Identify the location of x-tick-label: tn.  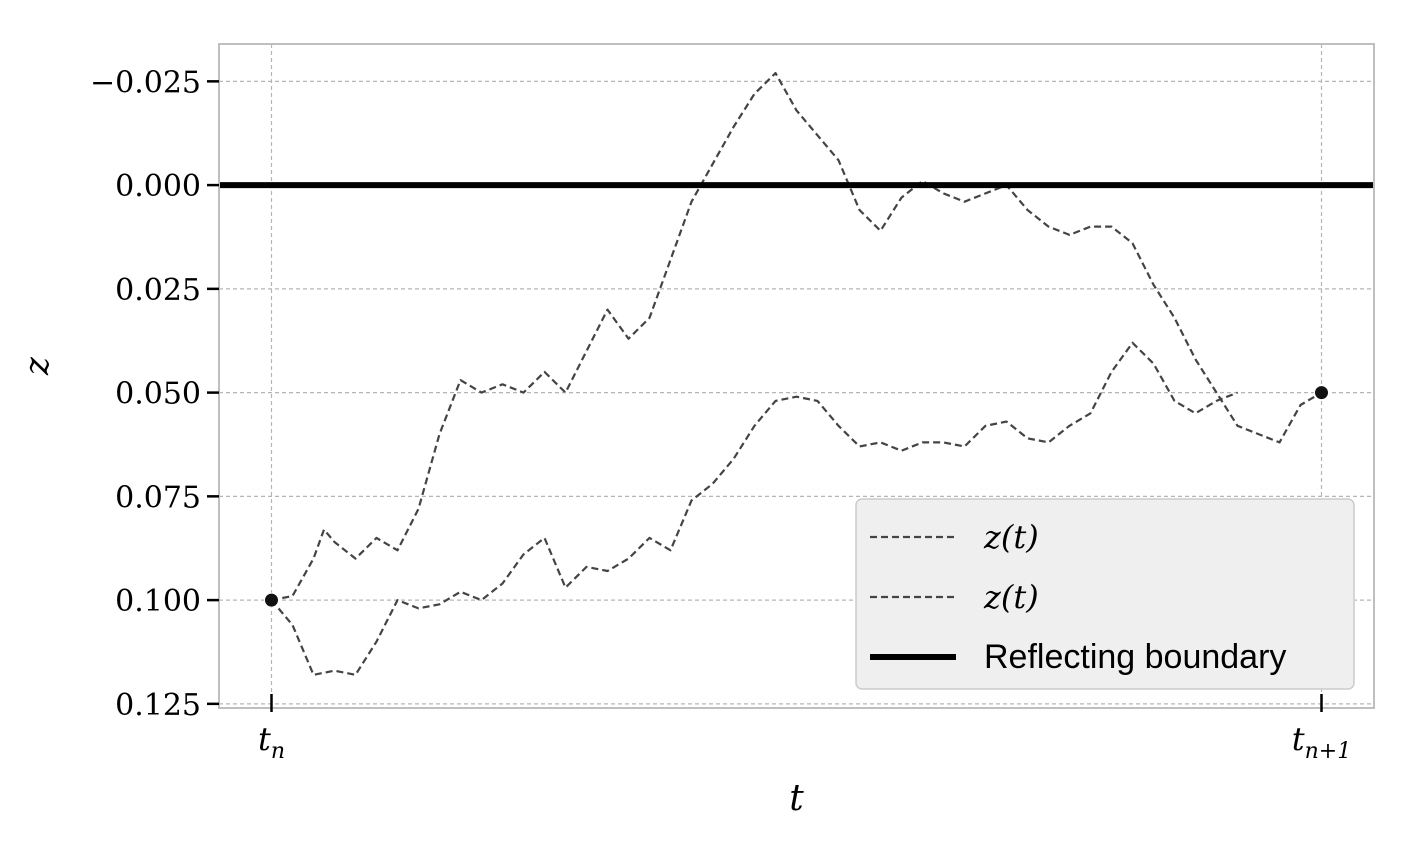
(271, 742).